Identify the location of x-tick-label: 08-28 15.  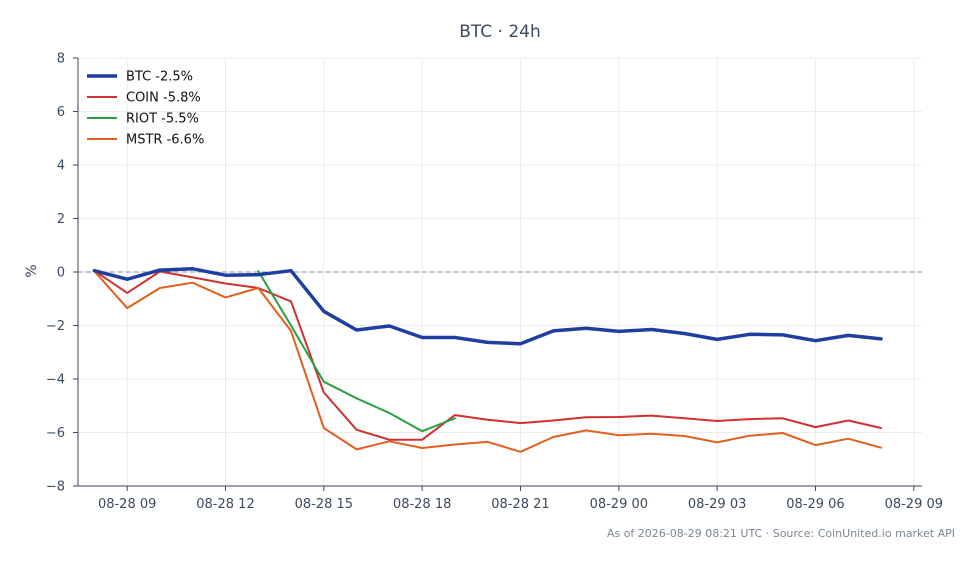
(324, 504).